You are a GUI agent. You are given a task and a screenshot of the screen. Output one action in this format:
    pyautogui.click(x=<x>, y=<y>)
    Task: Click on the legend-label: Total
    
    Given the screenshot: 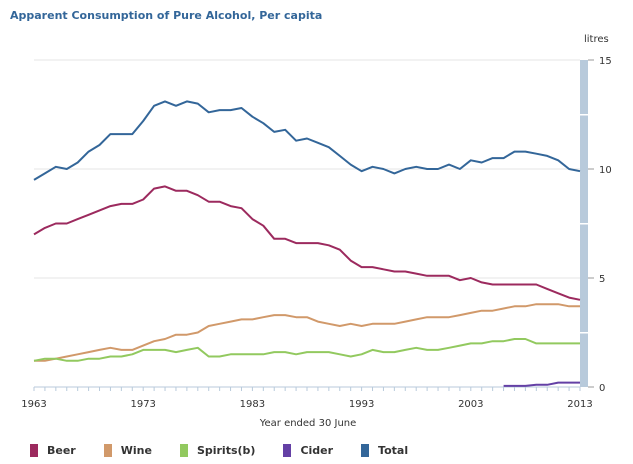 What is the action you would take?
    pyautogui.click(x=393, y=450)
    